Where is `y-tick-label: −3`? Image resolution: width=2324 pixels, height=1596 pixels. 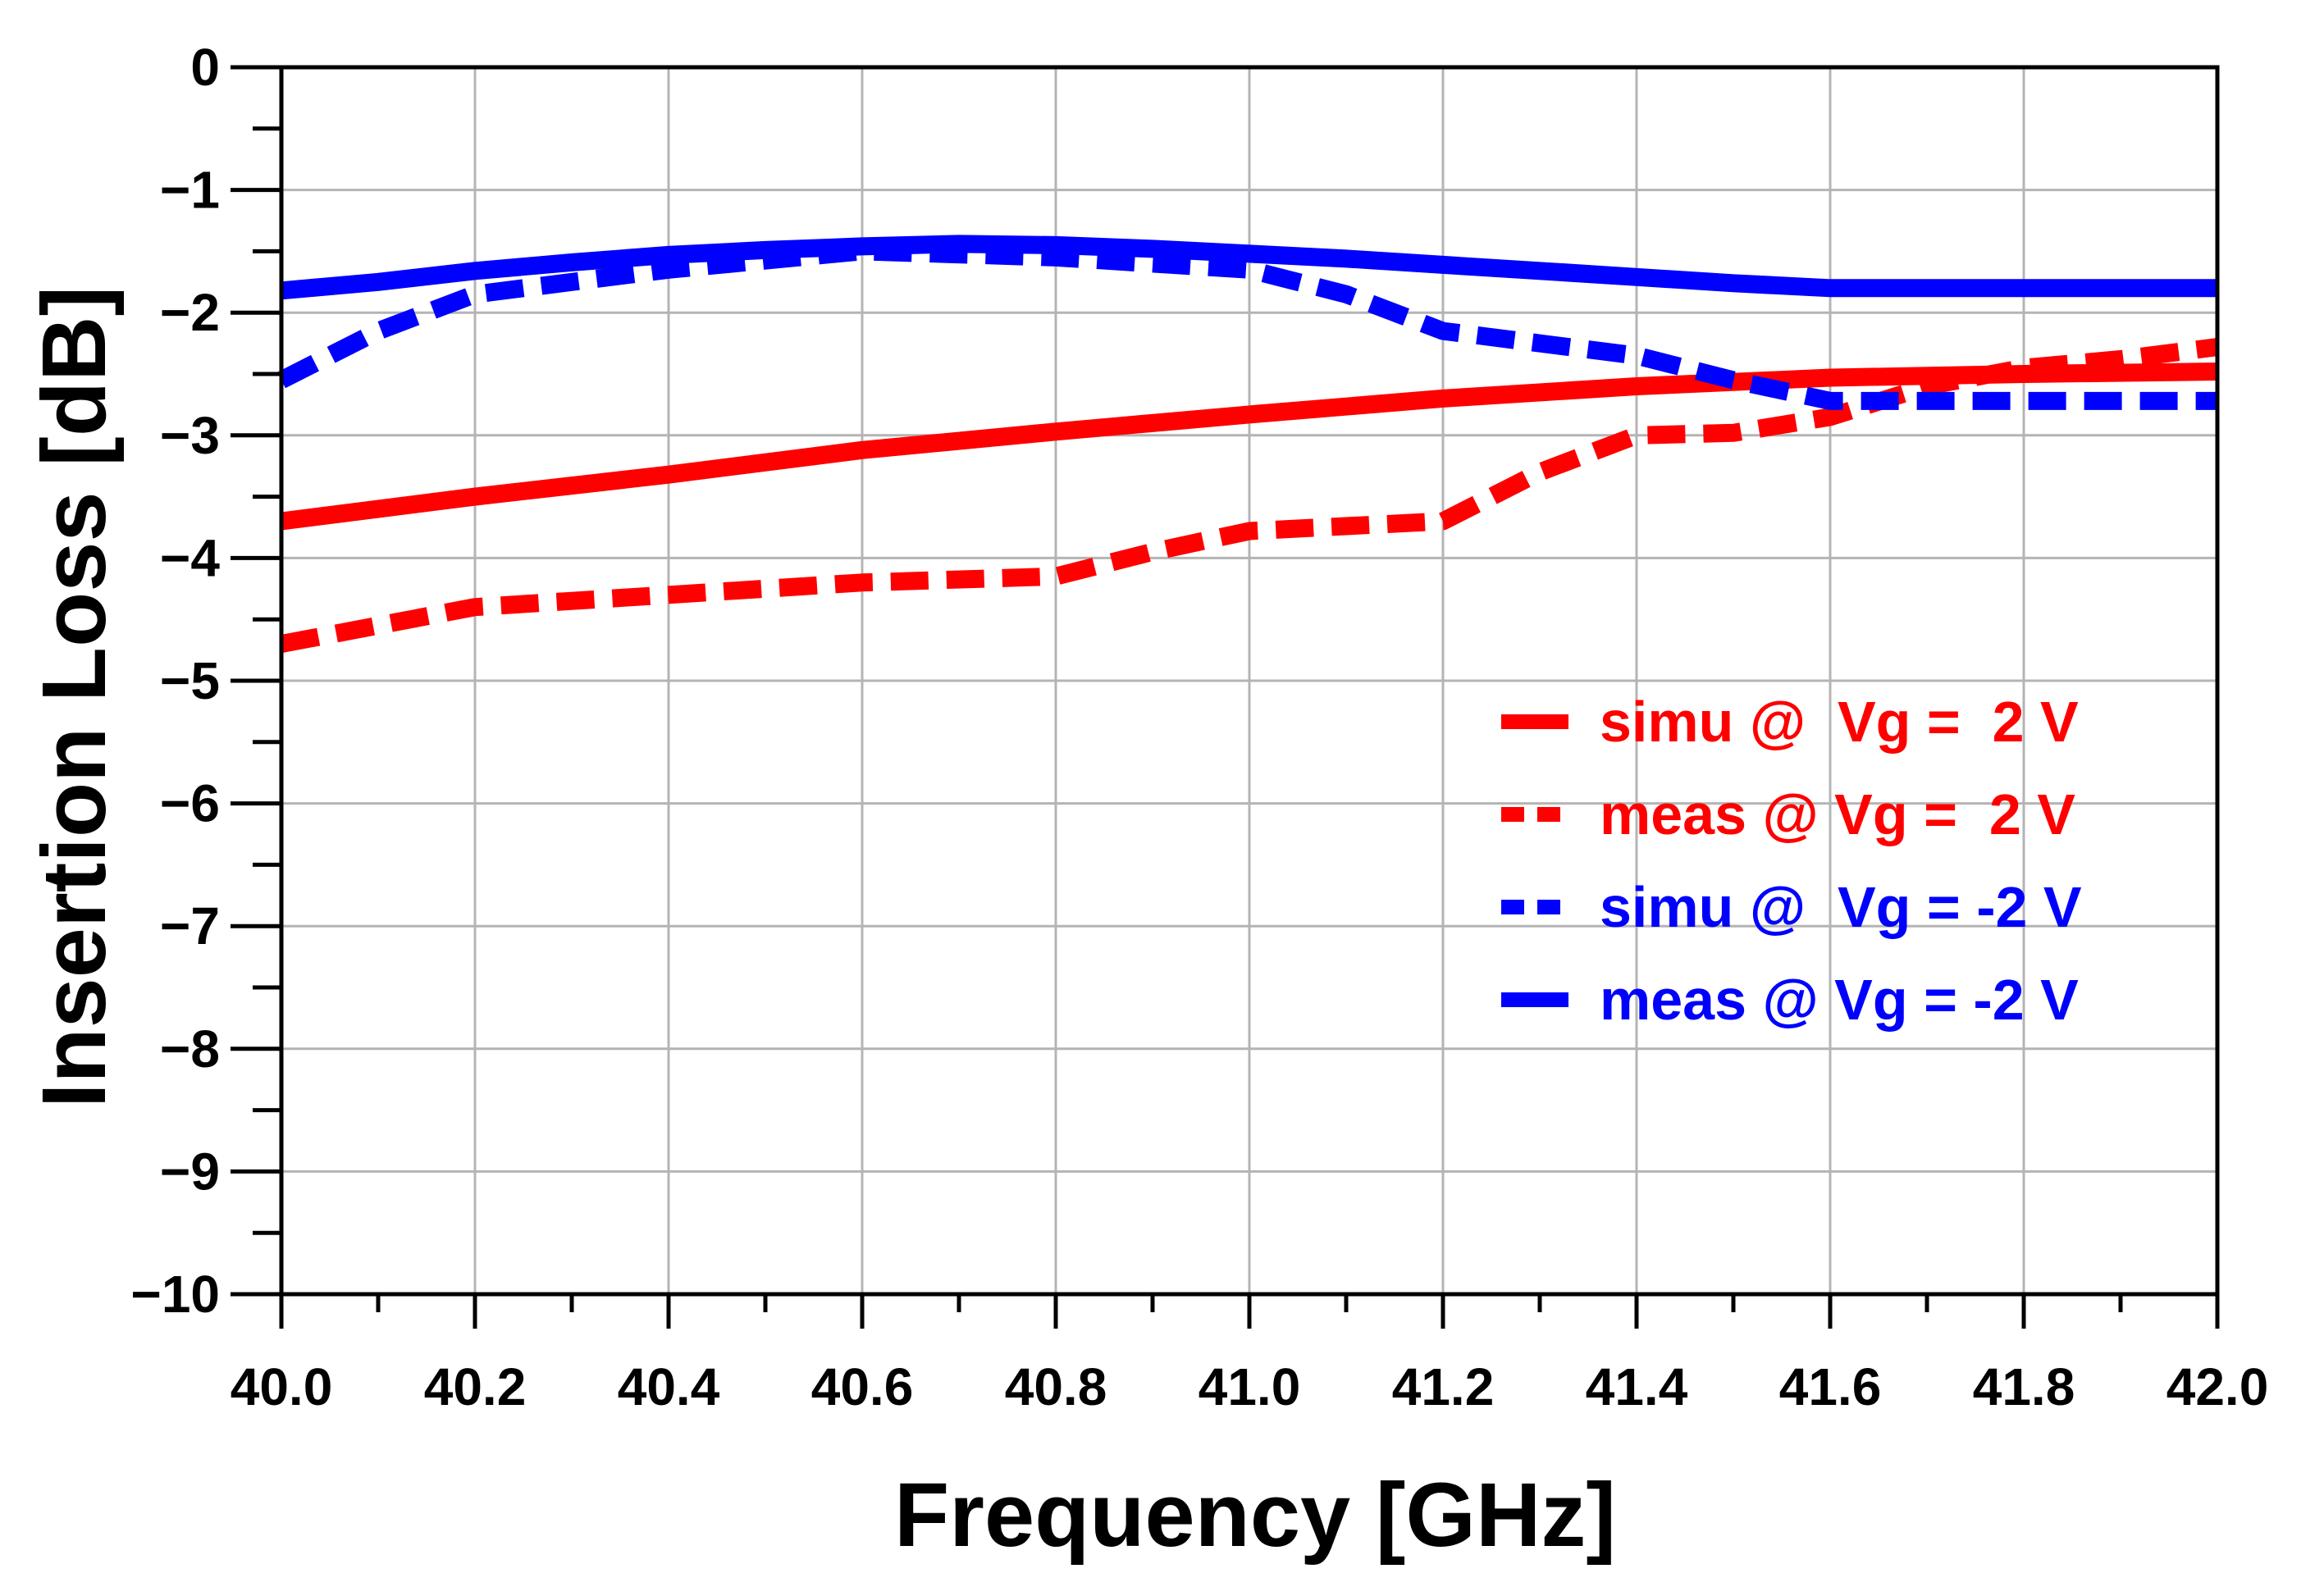
y-tick-label: −3 is located at coordinates (190, 436).